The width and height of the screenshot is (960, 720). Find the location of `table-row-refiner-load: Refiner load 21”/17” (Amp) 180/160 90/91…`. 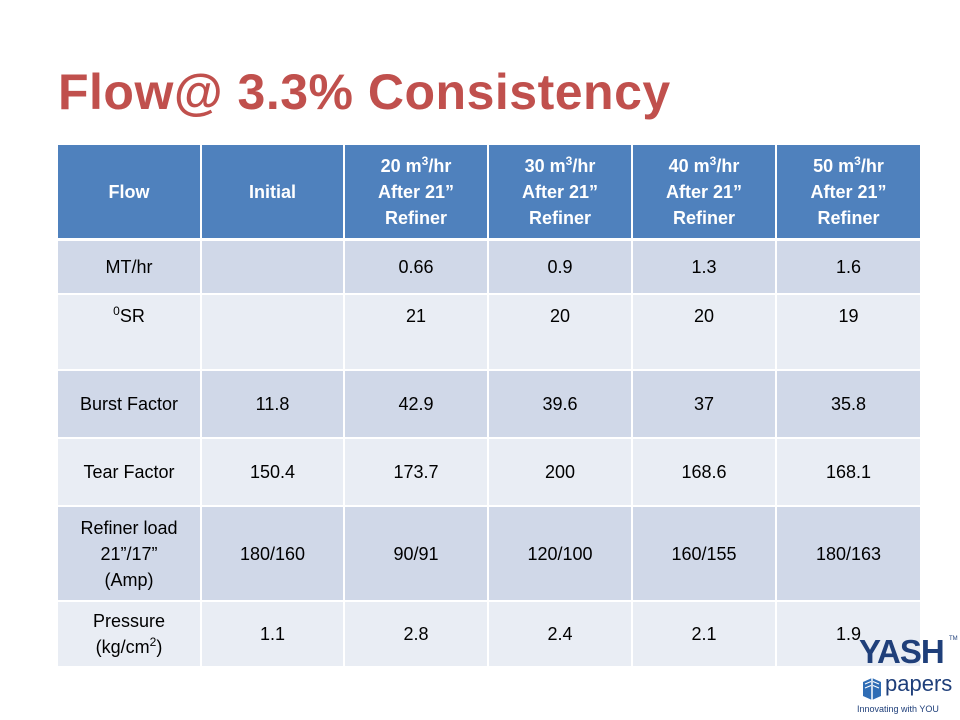

table-row-refiner-load: Refiner load 21”/17” (Amp) 180/160 90/91… is located at coordinates (489, 554).